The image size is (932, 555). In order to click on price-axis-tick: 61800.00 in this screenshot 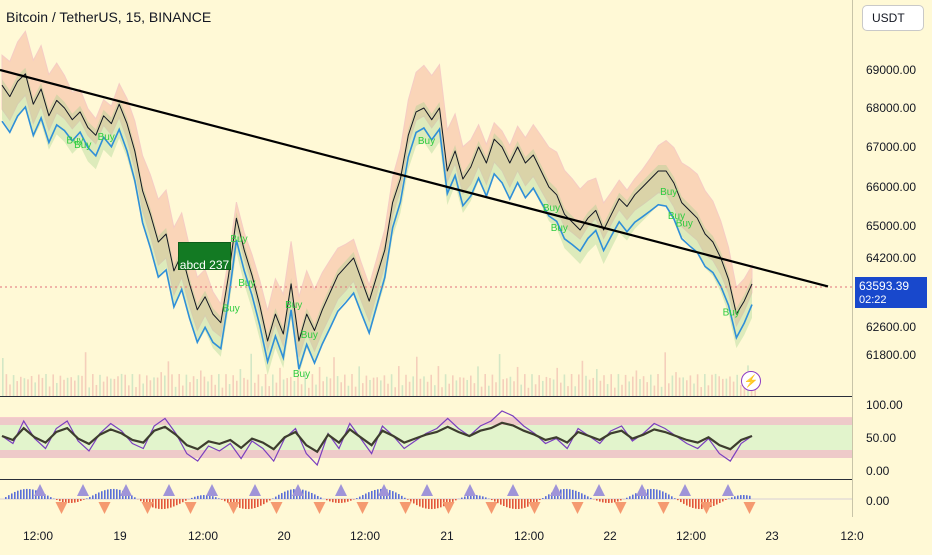, I will do `click(891, 355)`.